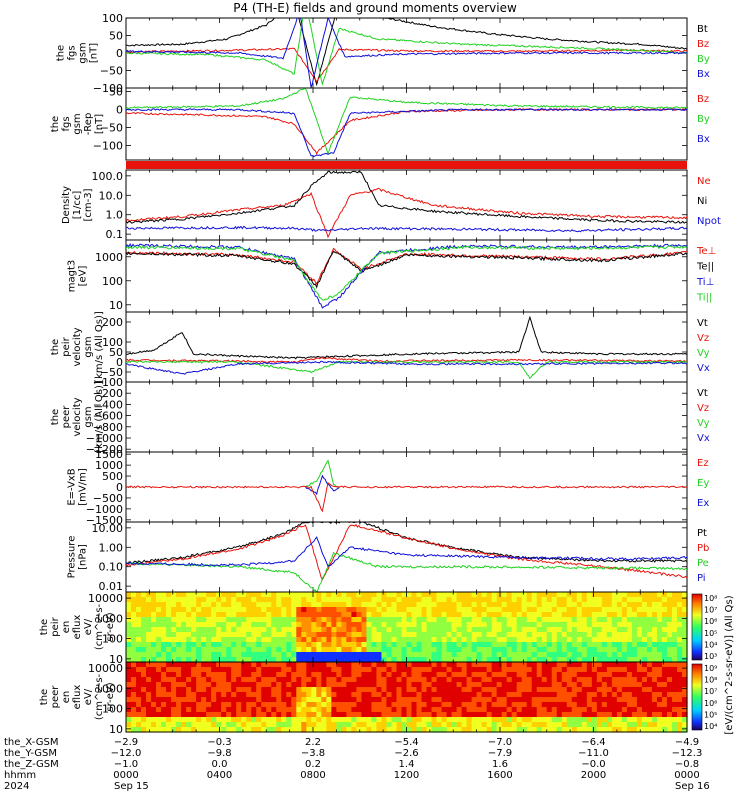  Describe the element at coordinates (729, 664) in the screenshot. I see `colorbar-label: [eV/(cm^2-s-sr-eV)] (All Qs)` at that location.